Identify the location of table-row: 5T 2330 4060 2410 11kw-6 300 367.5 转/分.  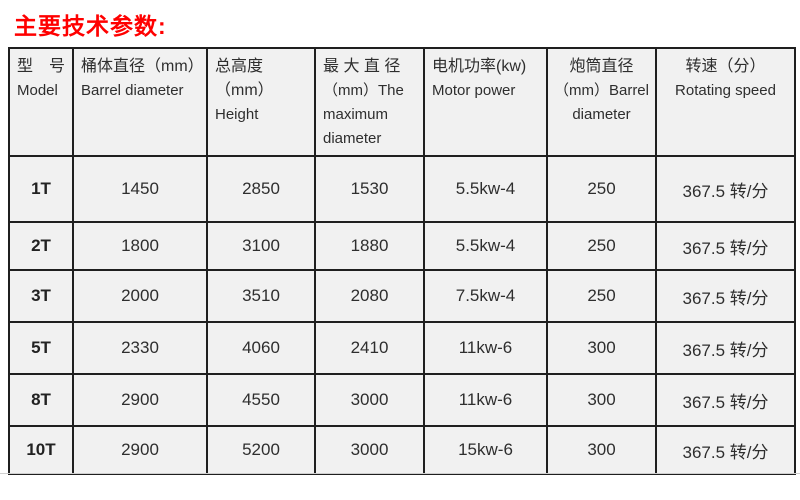
(402, 348).